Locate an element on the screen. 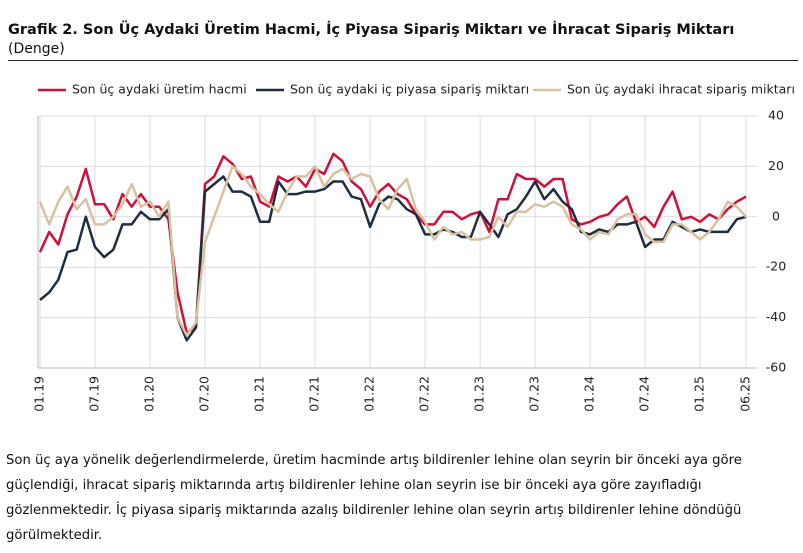 The height and width of the screenshot is (553, 803). y-tick-label: 40 is located at coordinates (776, 115).